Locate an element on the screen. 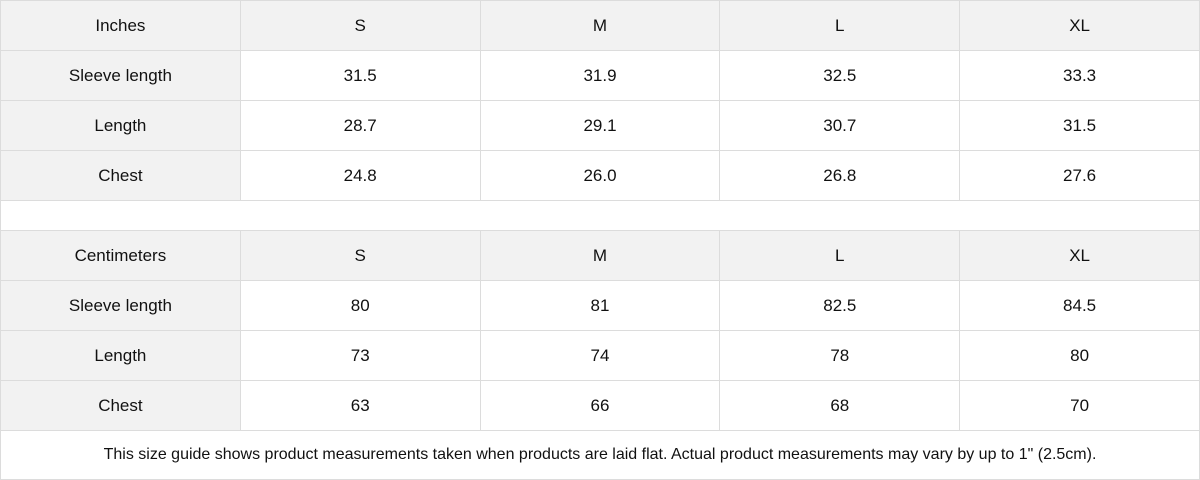 This screenshot has width=1200, height=480. unit-header: Centimeters is located at coordinates (120, 255).